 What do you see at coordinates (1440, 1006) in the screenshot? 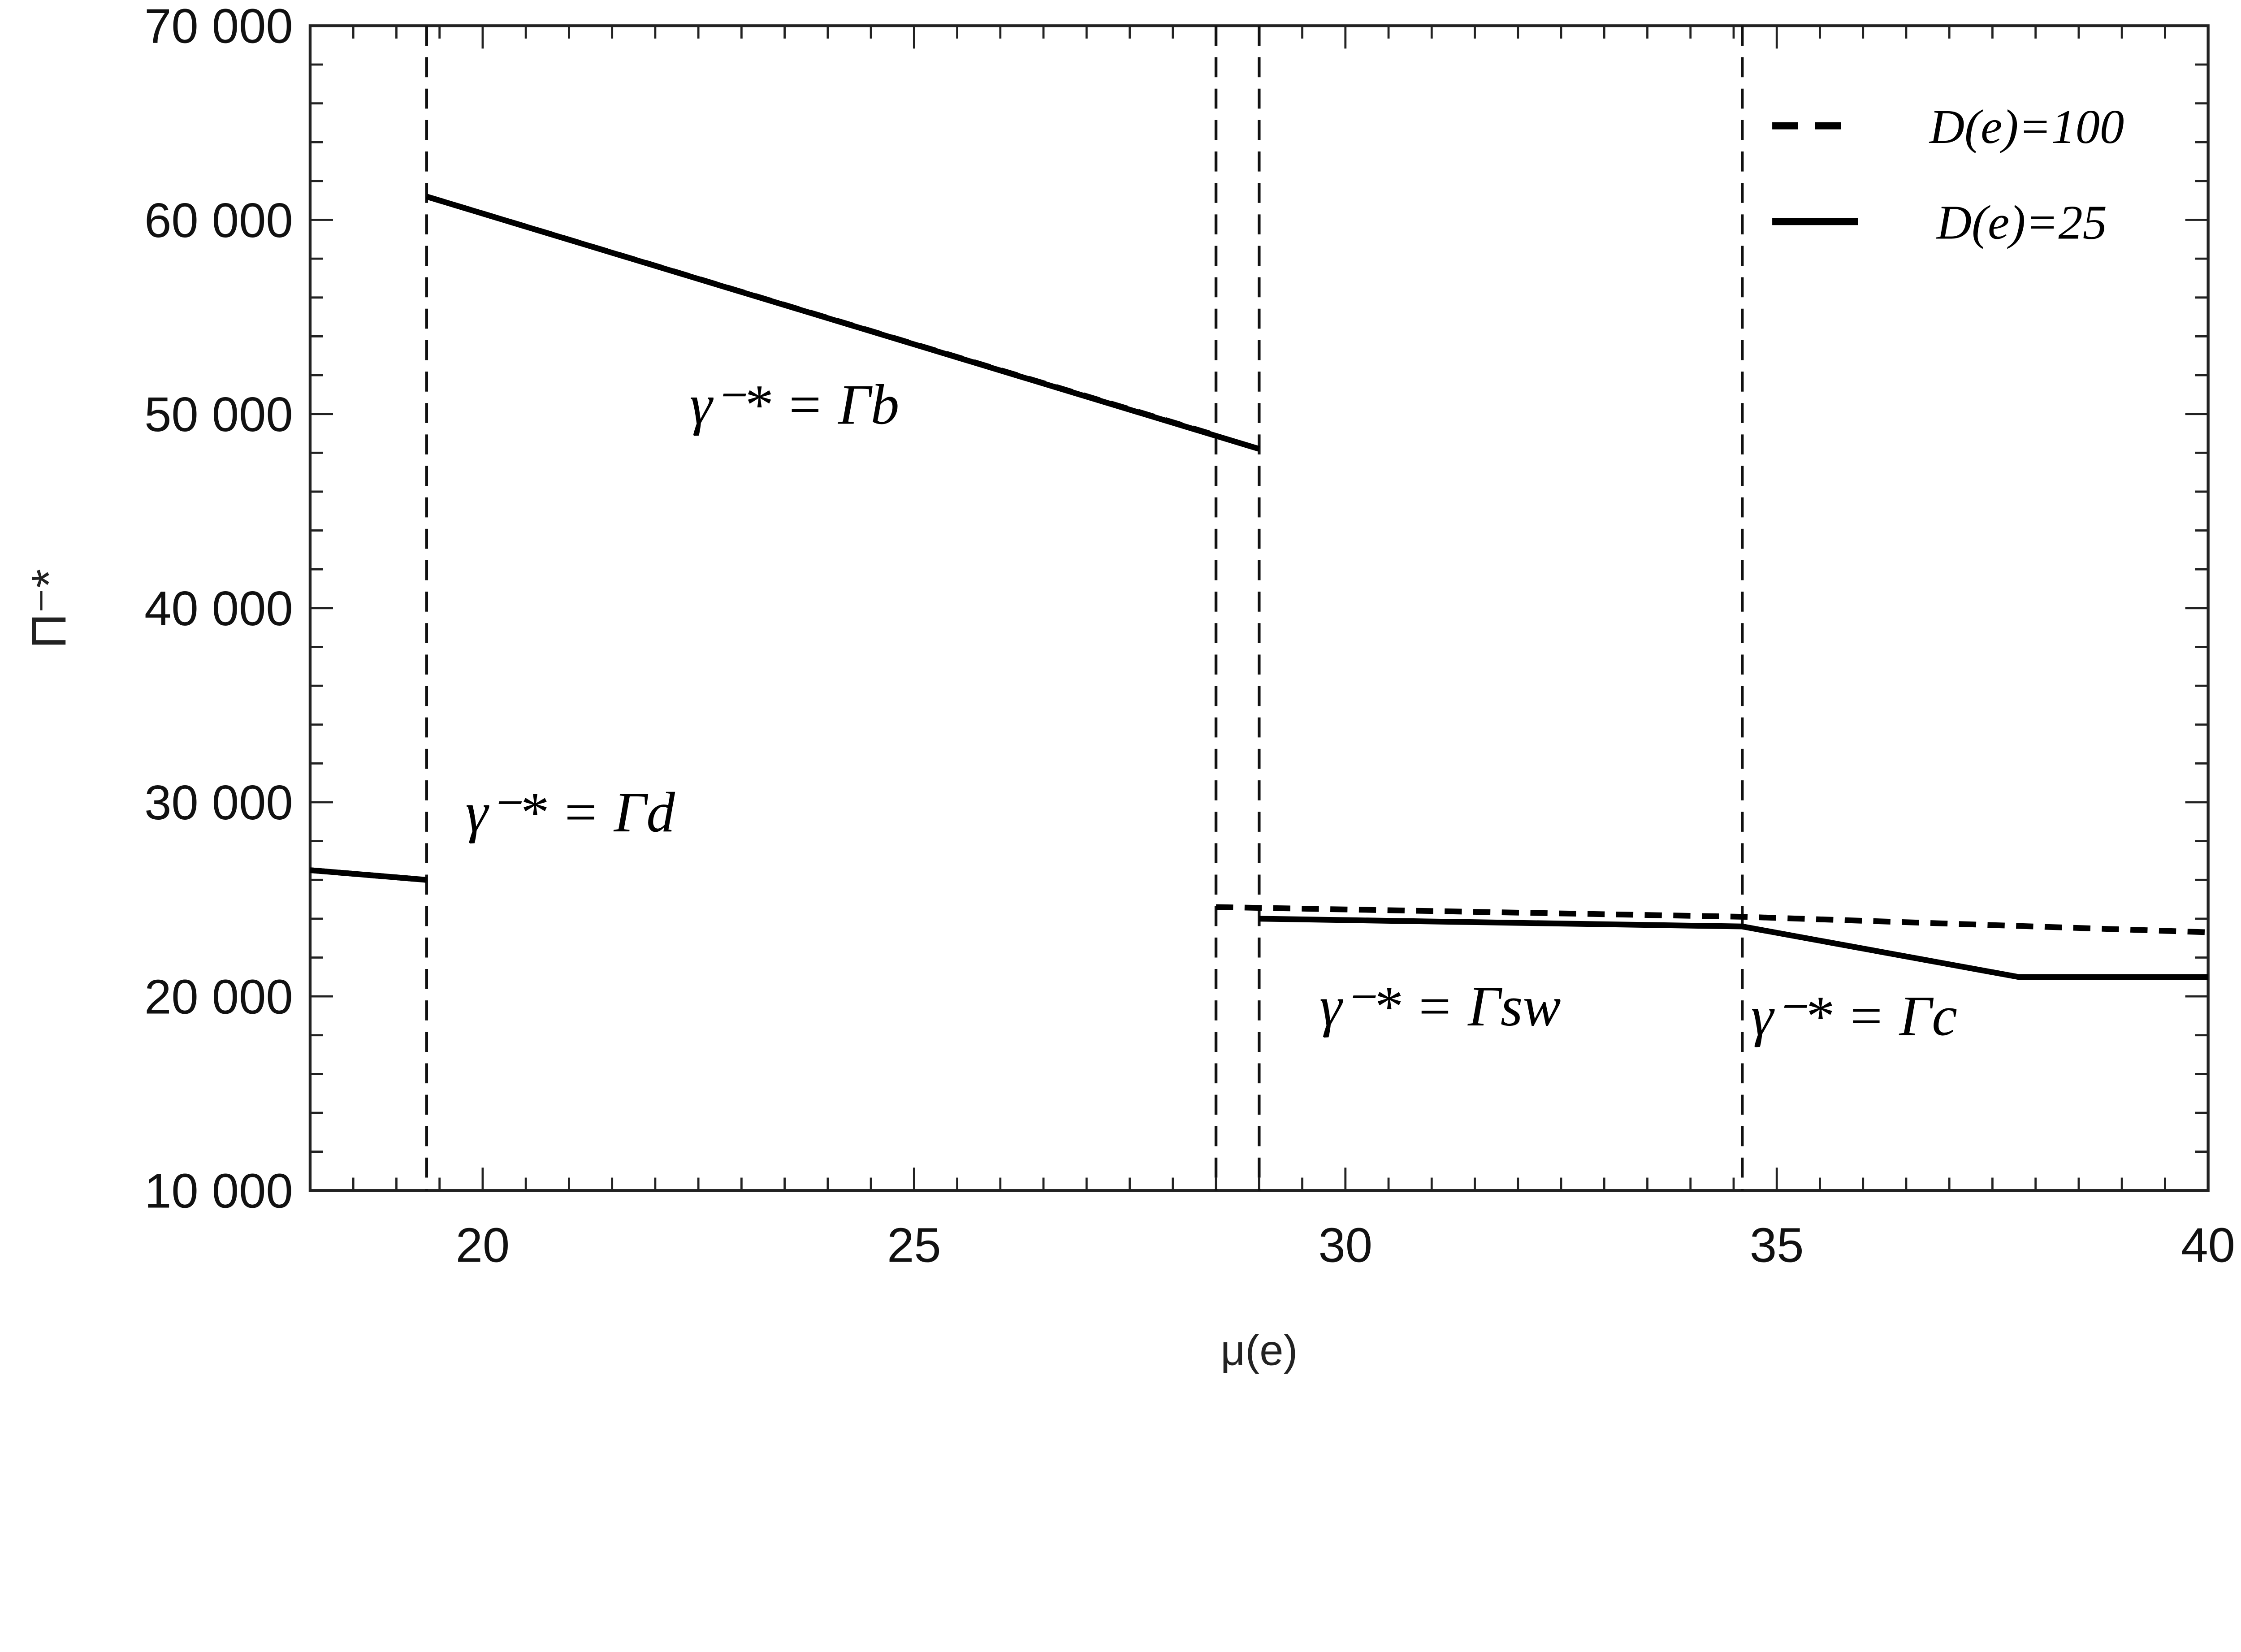
I see `region-annotation-sw: γ⁻* = Γsw` at bounding box center [1440, 1006].